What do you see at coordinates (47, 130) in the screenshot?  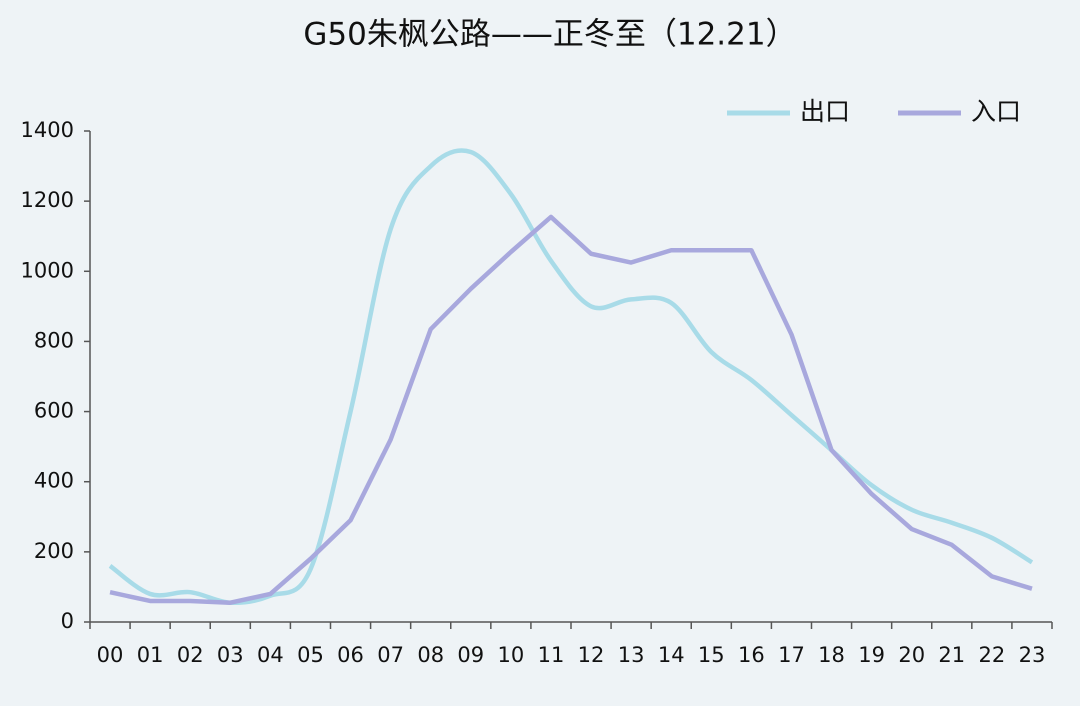 I see `y-tick-label: 1400` at bounding box center [47, 130].